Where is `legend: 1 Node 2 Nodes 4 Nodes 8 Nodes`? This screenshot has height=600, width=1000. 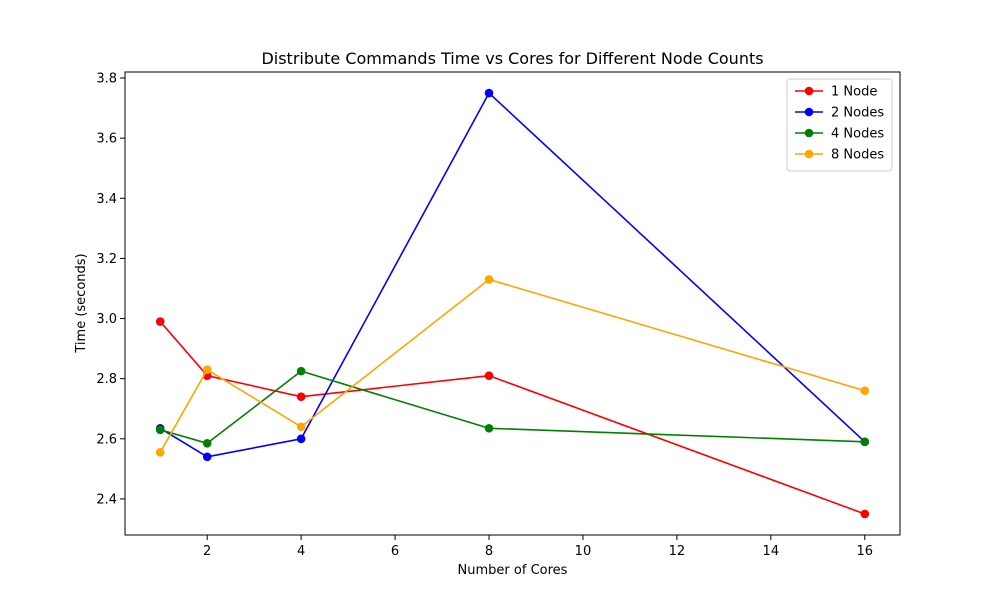 legend: 1 Node 2 Nodes 4 Nodes 8 Nodes is located at coordinates (839, 125).